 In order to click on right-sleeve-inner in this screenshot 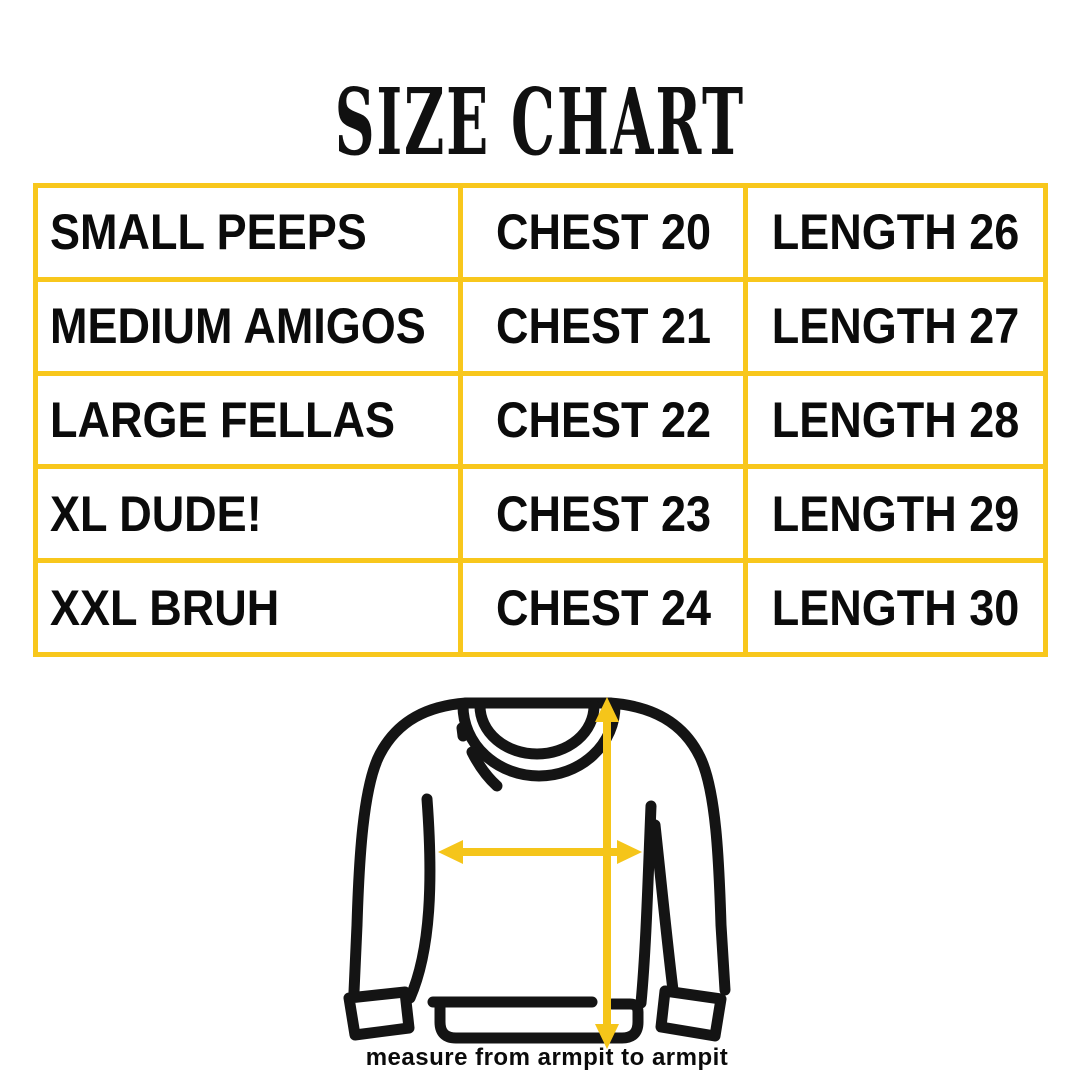, I will do `click(664, 907)`.